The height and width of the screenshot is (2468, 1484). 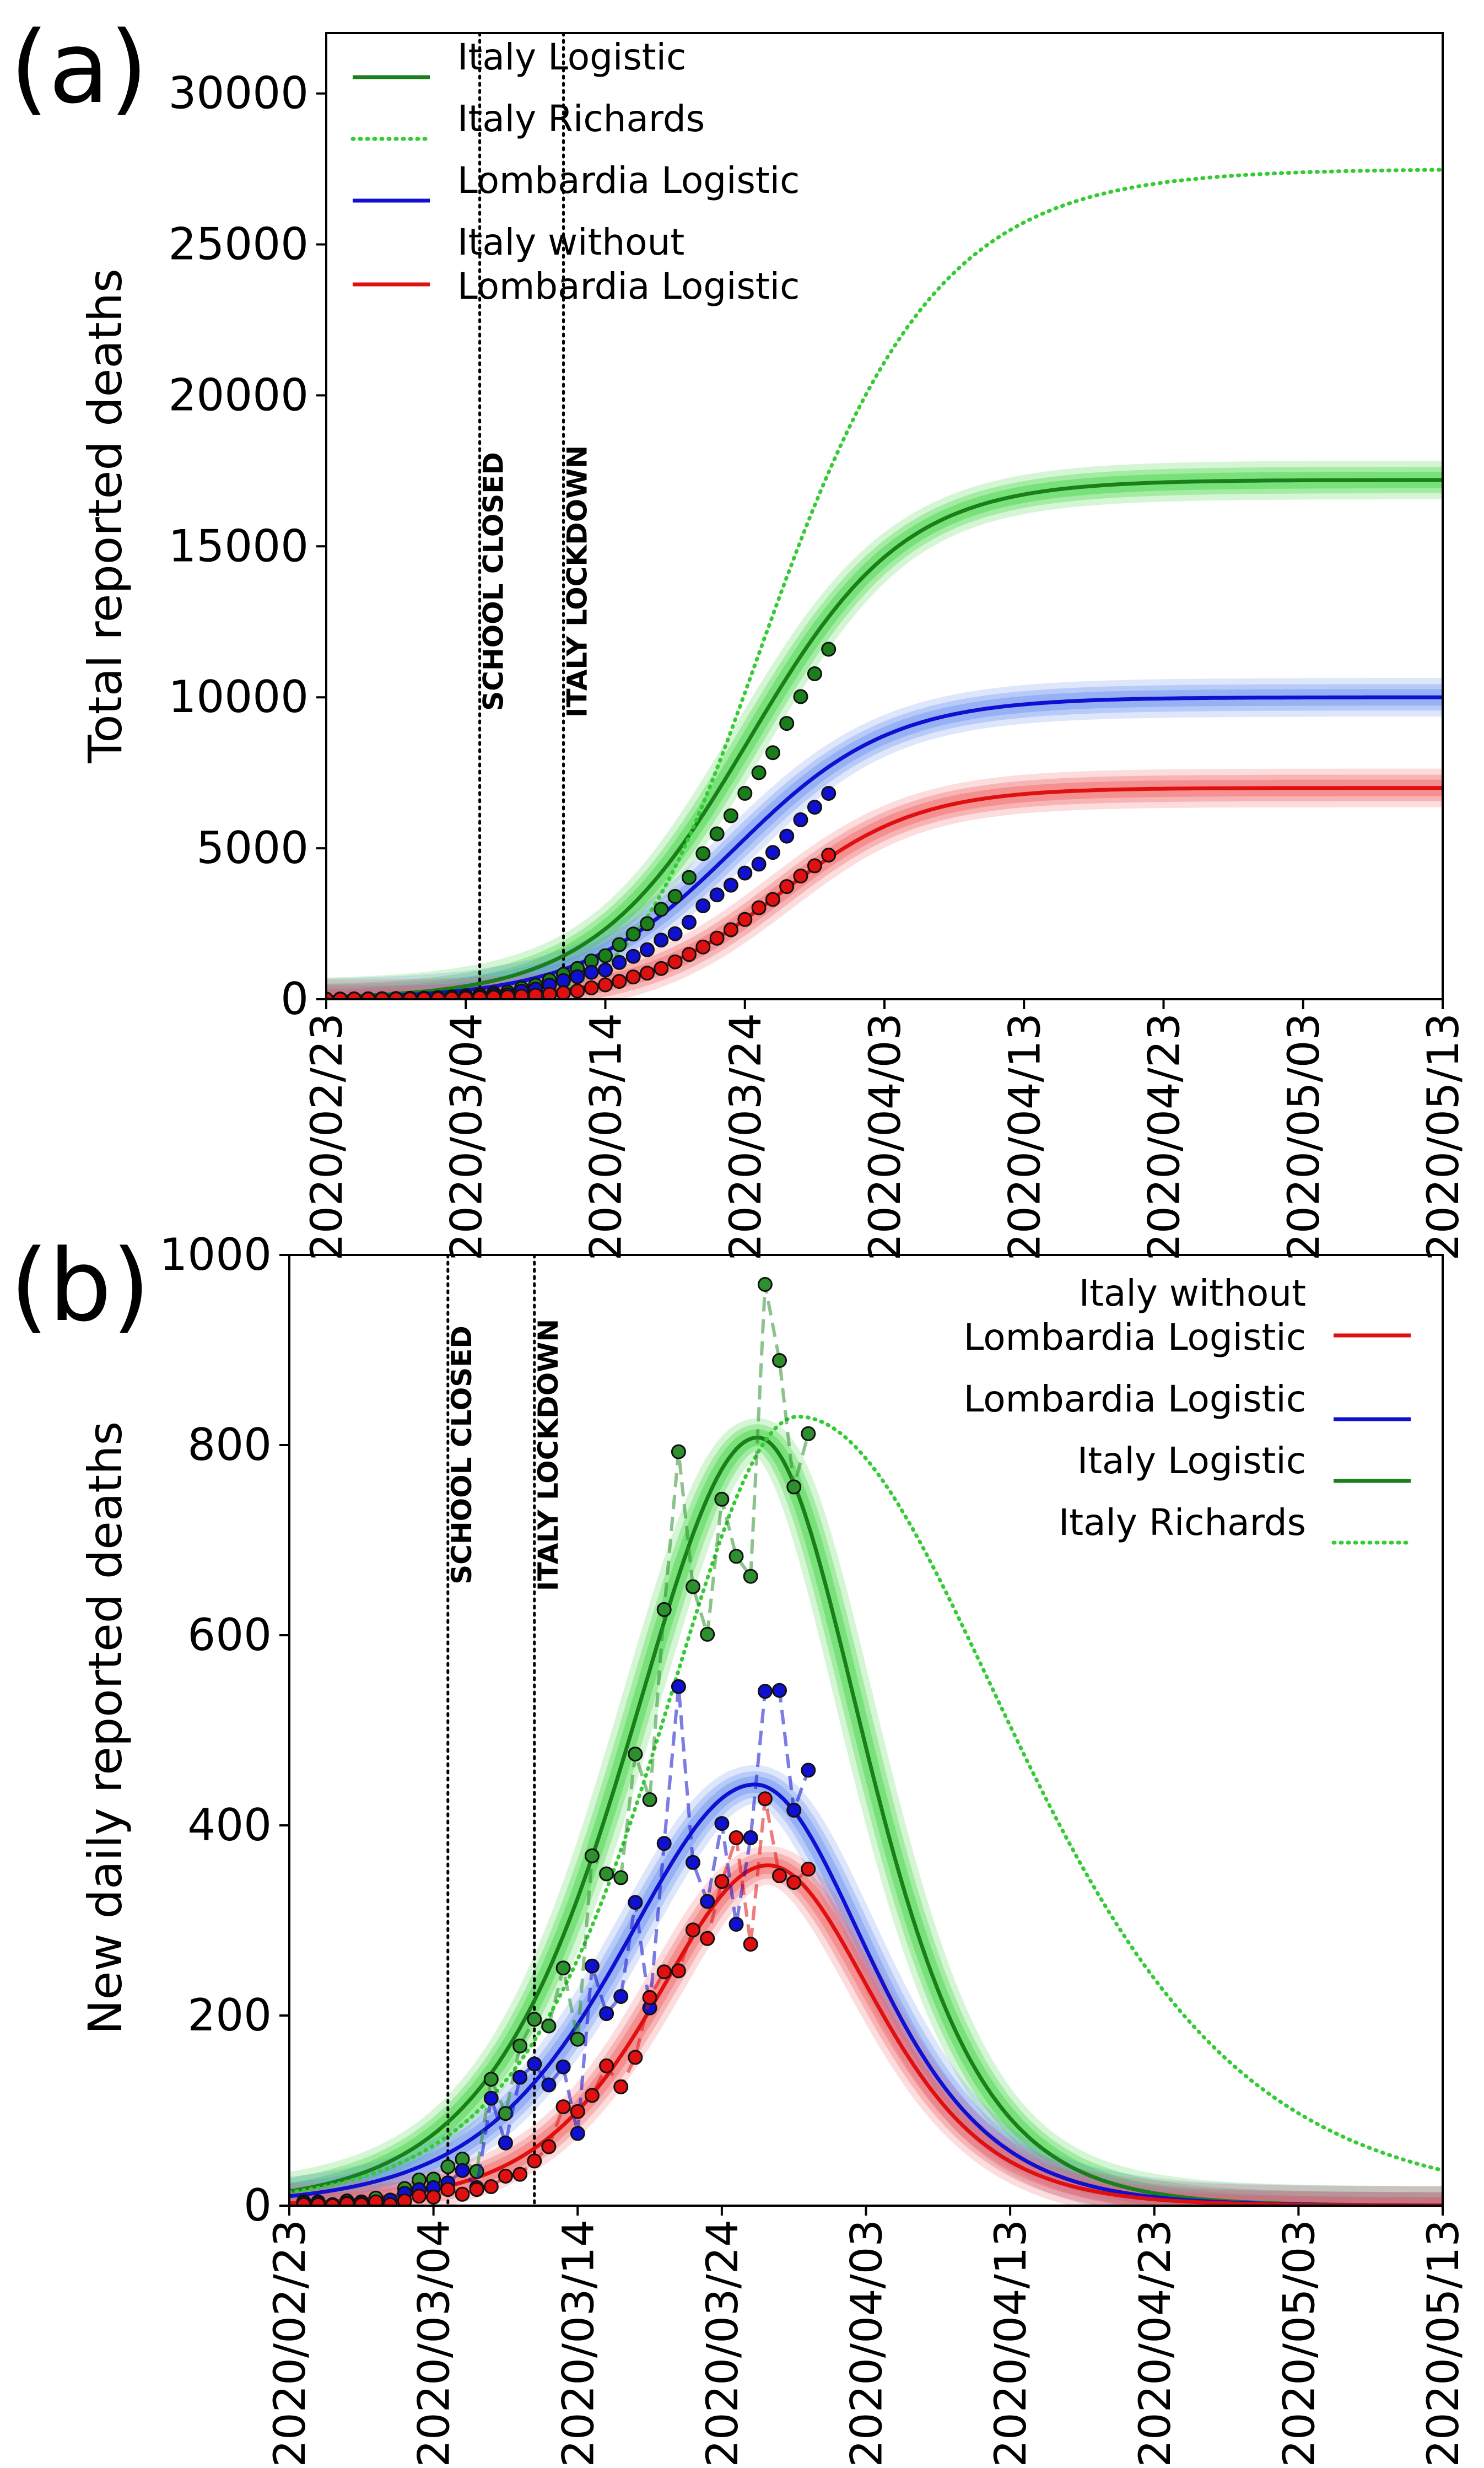 I want to click on panel-b-xtick-label-2020-03-24: 2020/03/24, so click(x=723, y=2343).